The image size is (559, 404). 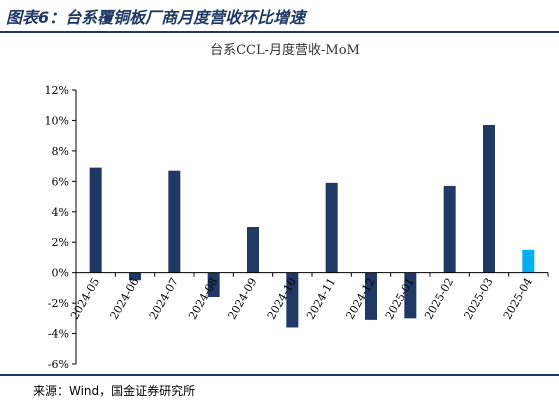 I want to click on bottom-rule, so click(x=279, y=375).